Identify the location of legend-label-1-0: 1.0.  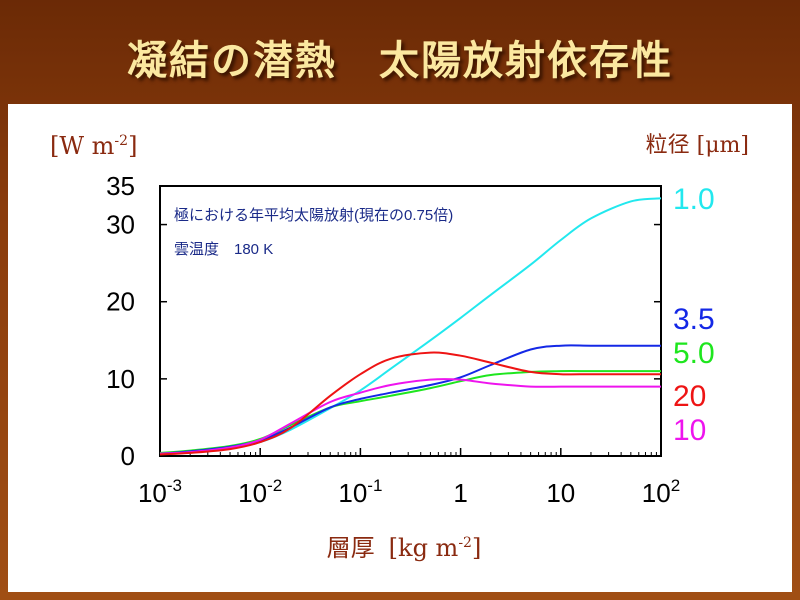
(694, 199).